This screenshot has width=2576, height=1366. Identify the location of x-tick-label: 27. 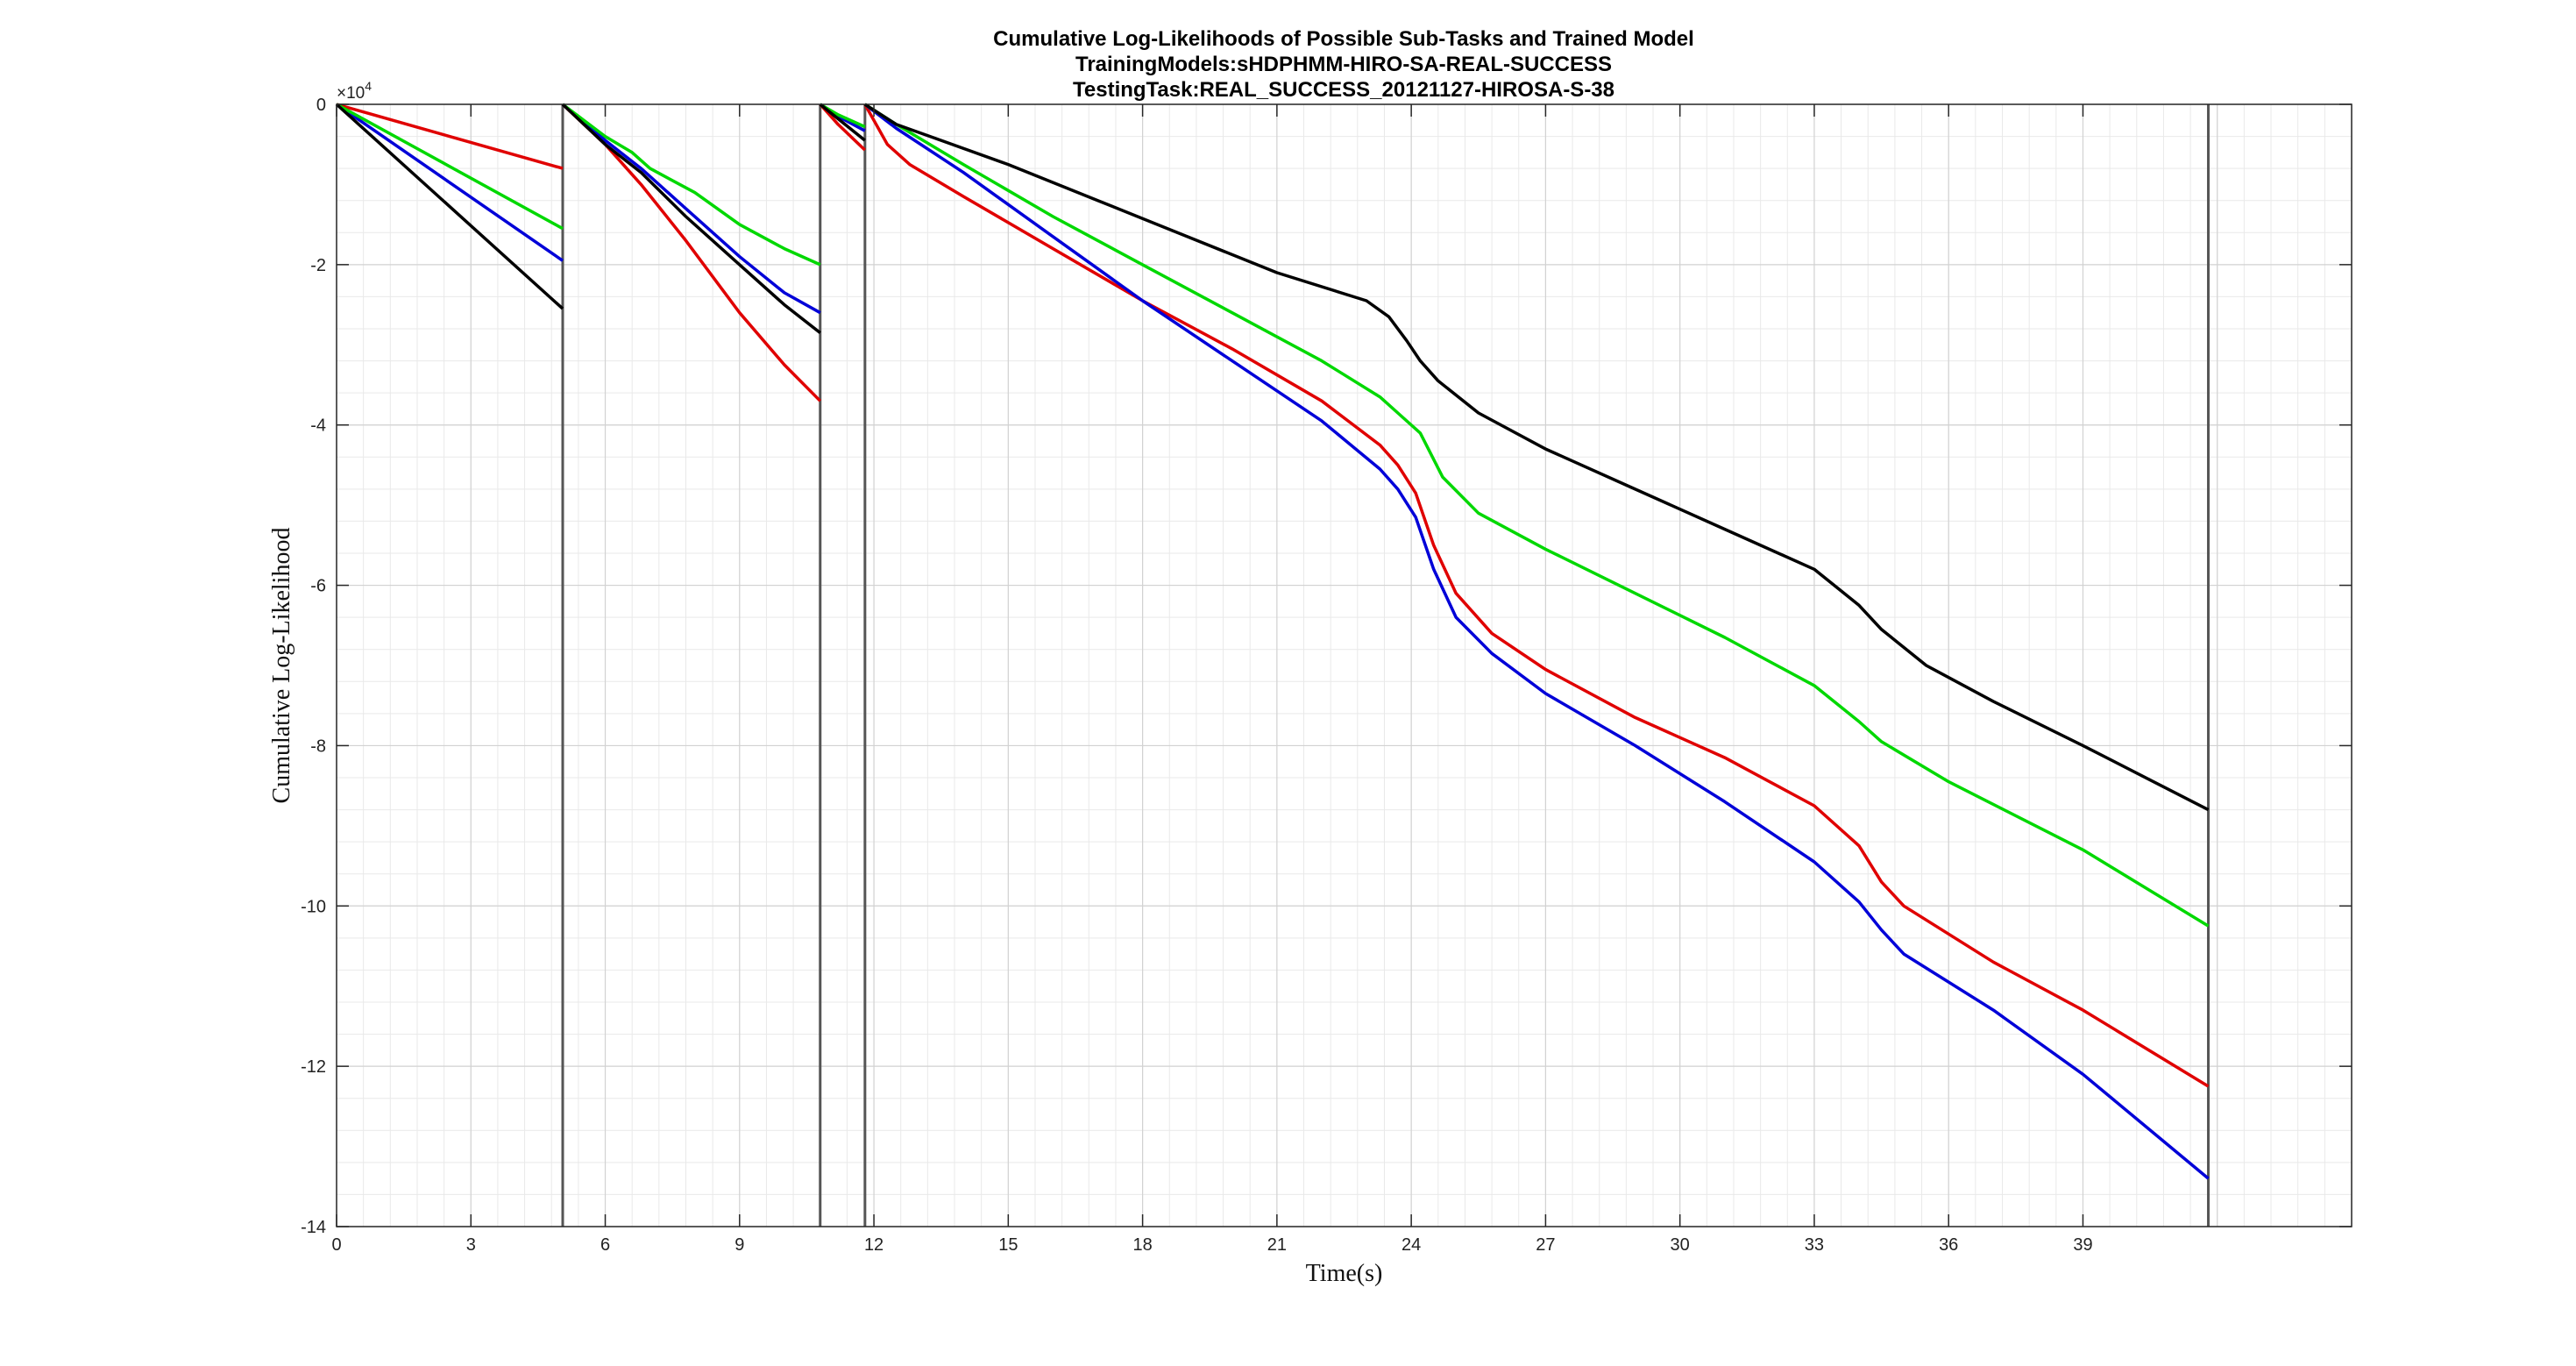
(1545, 1245).